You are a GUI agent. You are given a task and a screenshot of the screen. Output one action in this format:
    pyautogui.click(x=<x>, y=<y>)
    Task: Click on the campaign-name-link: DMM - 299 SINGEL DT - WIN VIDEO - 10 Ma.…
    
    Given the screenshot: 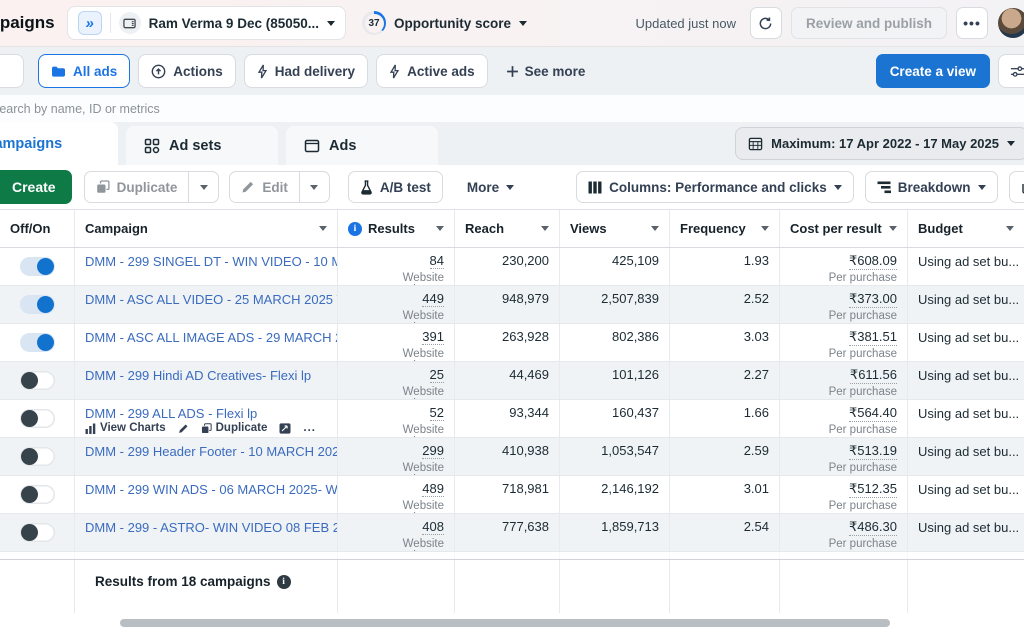 What is the action you would take?
    pyautogui.click(x=211, y=261)
    